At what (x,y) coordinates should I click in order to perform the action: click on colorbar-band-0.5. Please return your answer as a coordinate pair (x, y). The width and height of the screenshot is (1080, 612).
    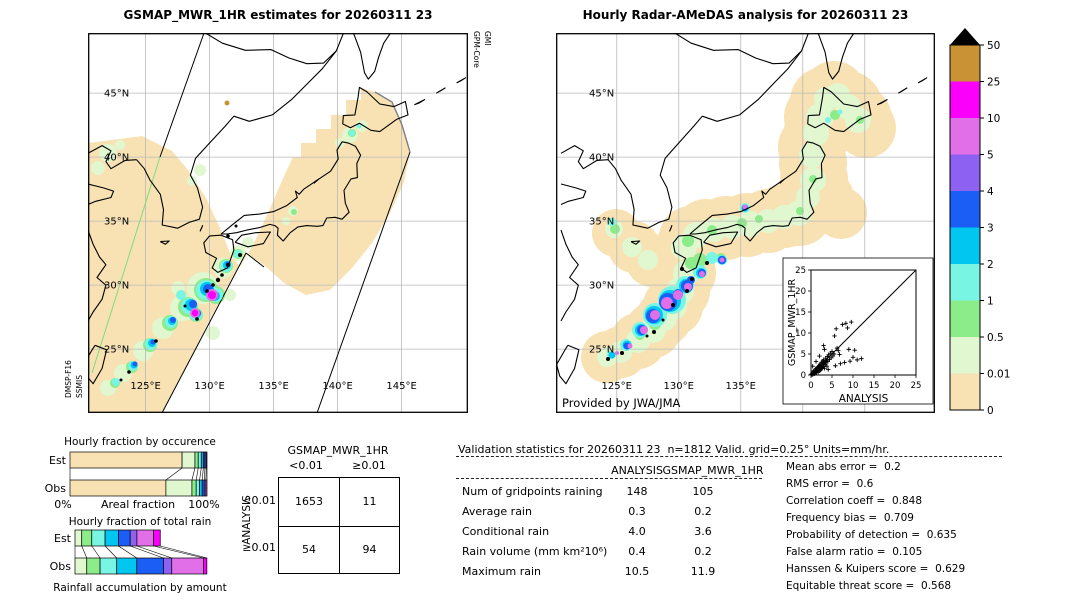
    Looking at the image, I should click on (965, 355).